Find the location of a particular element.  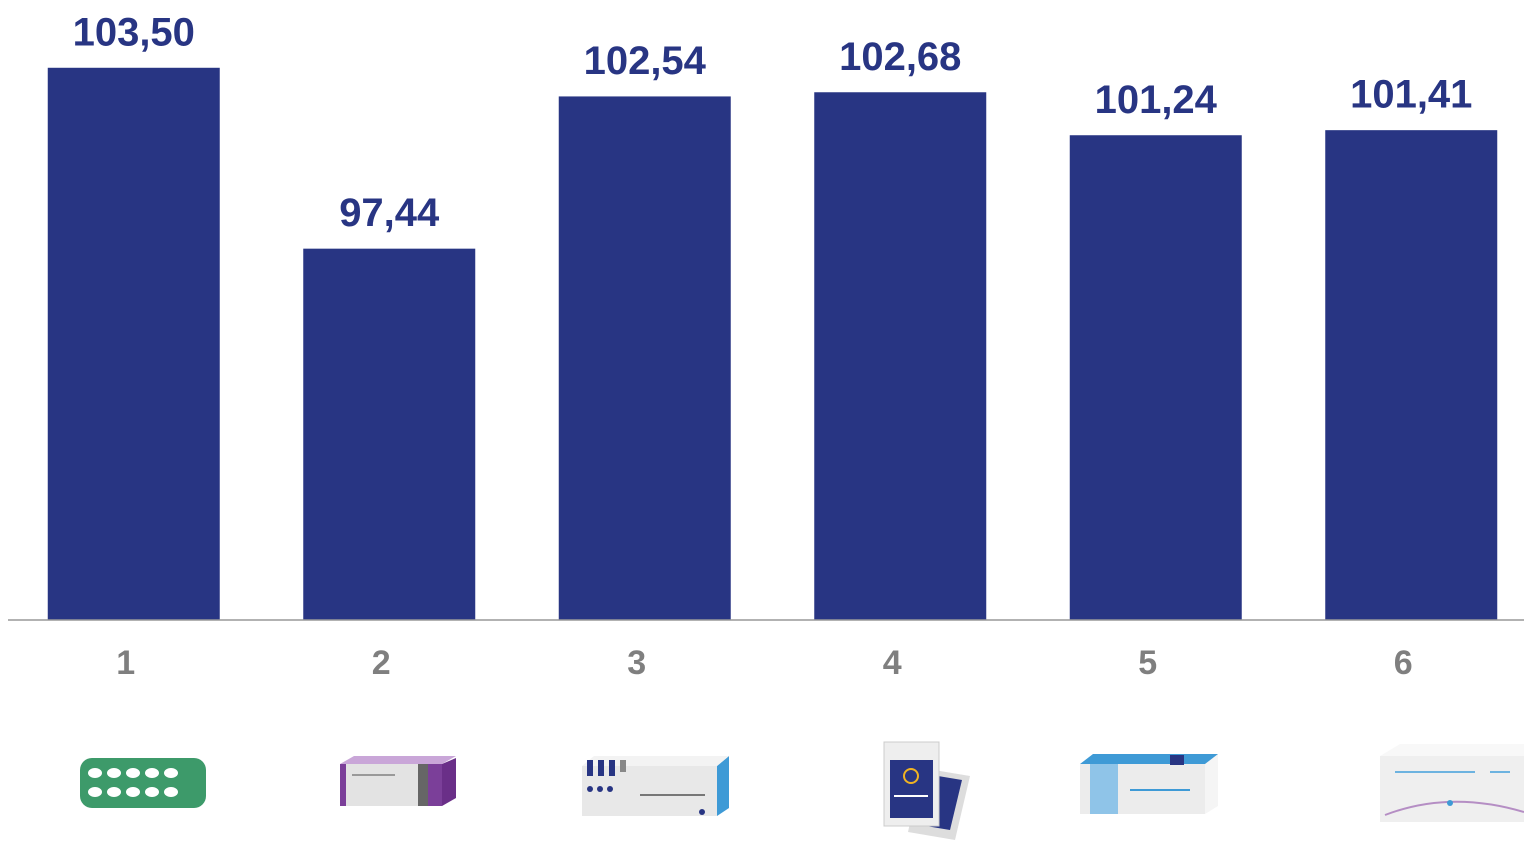

value-label: 102,68 is located at coordinates (900, 57).